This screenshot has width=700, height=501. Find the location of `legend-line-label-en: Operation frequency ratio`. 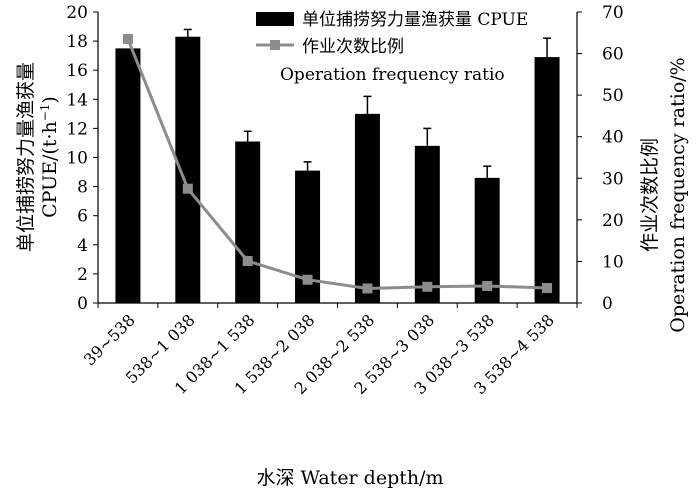

legend-line-label-en: Operation frequency ratio is located at coordinates (392, 75).